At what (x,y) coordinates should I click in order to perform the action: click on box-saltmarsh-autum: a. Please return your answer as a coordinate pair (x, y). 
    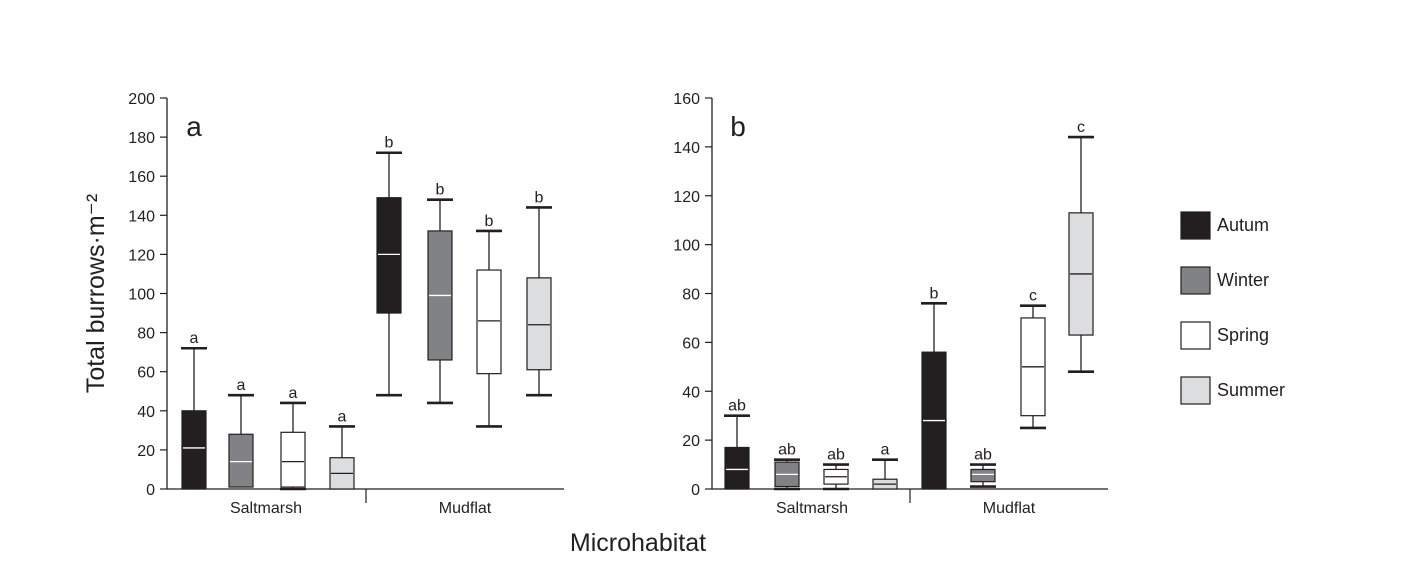
    Looking at the image, I should click on (194, 410).